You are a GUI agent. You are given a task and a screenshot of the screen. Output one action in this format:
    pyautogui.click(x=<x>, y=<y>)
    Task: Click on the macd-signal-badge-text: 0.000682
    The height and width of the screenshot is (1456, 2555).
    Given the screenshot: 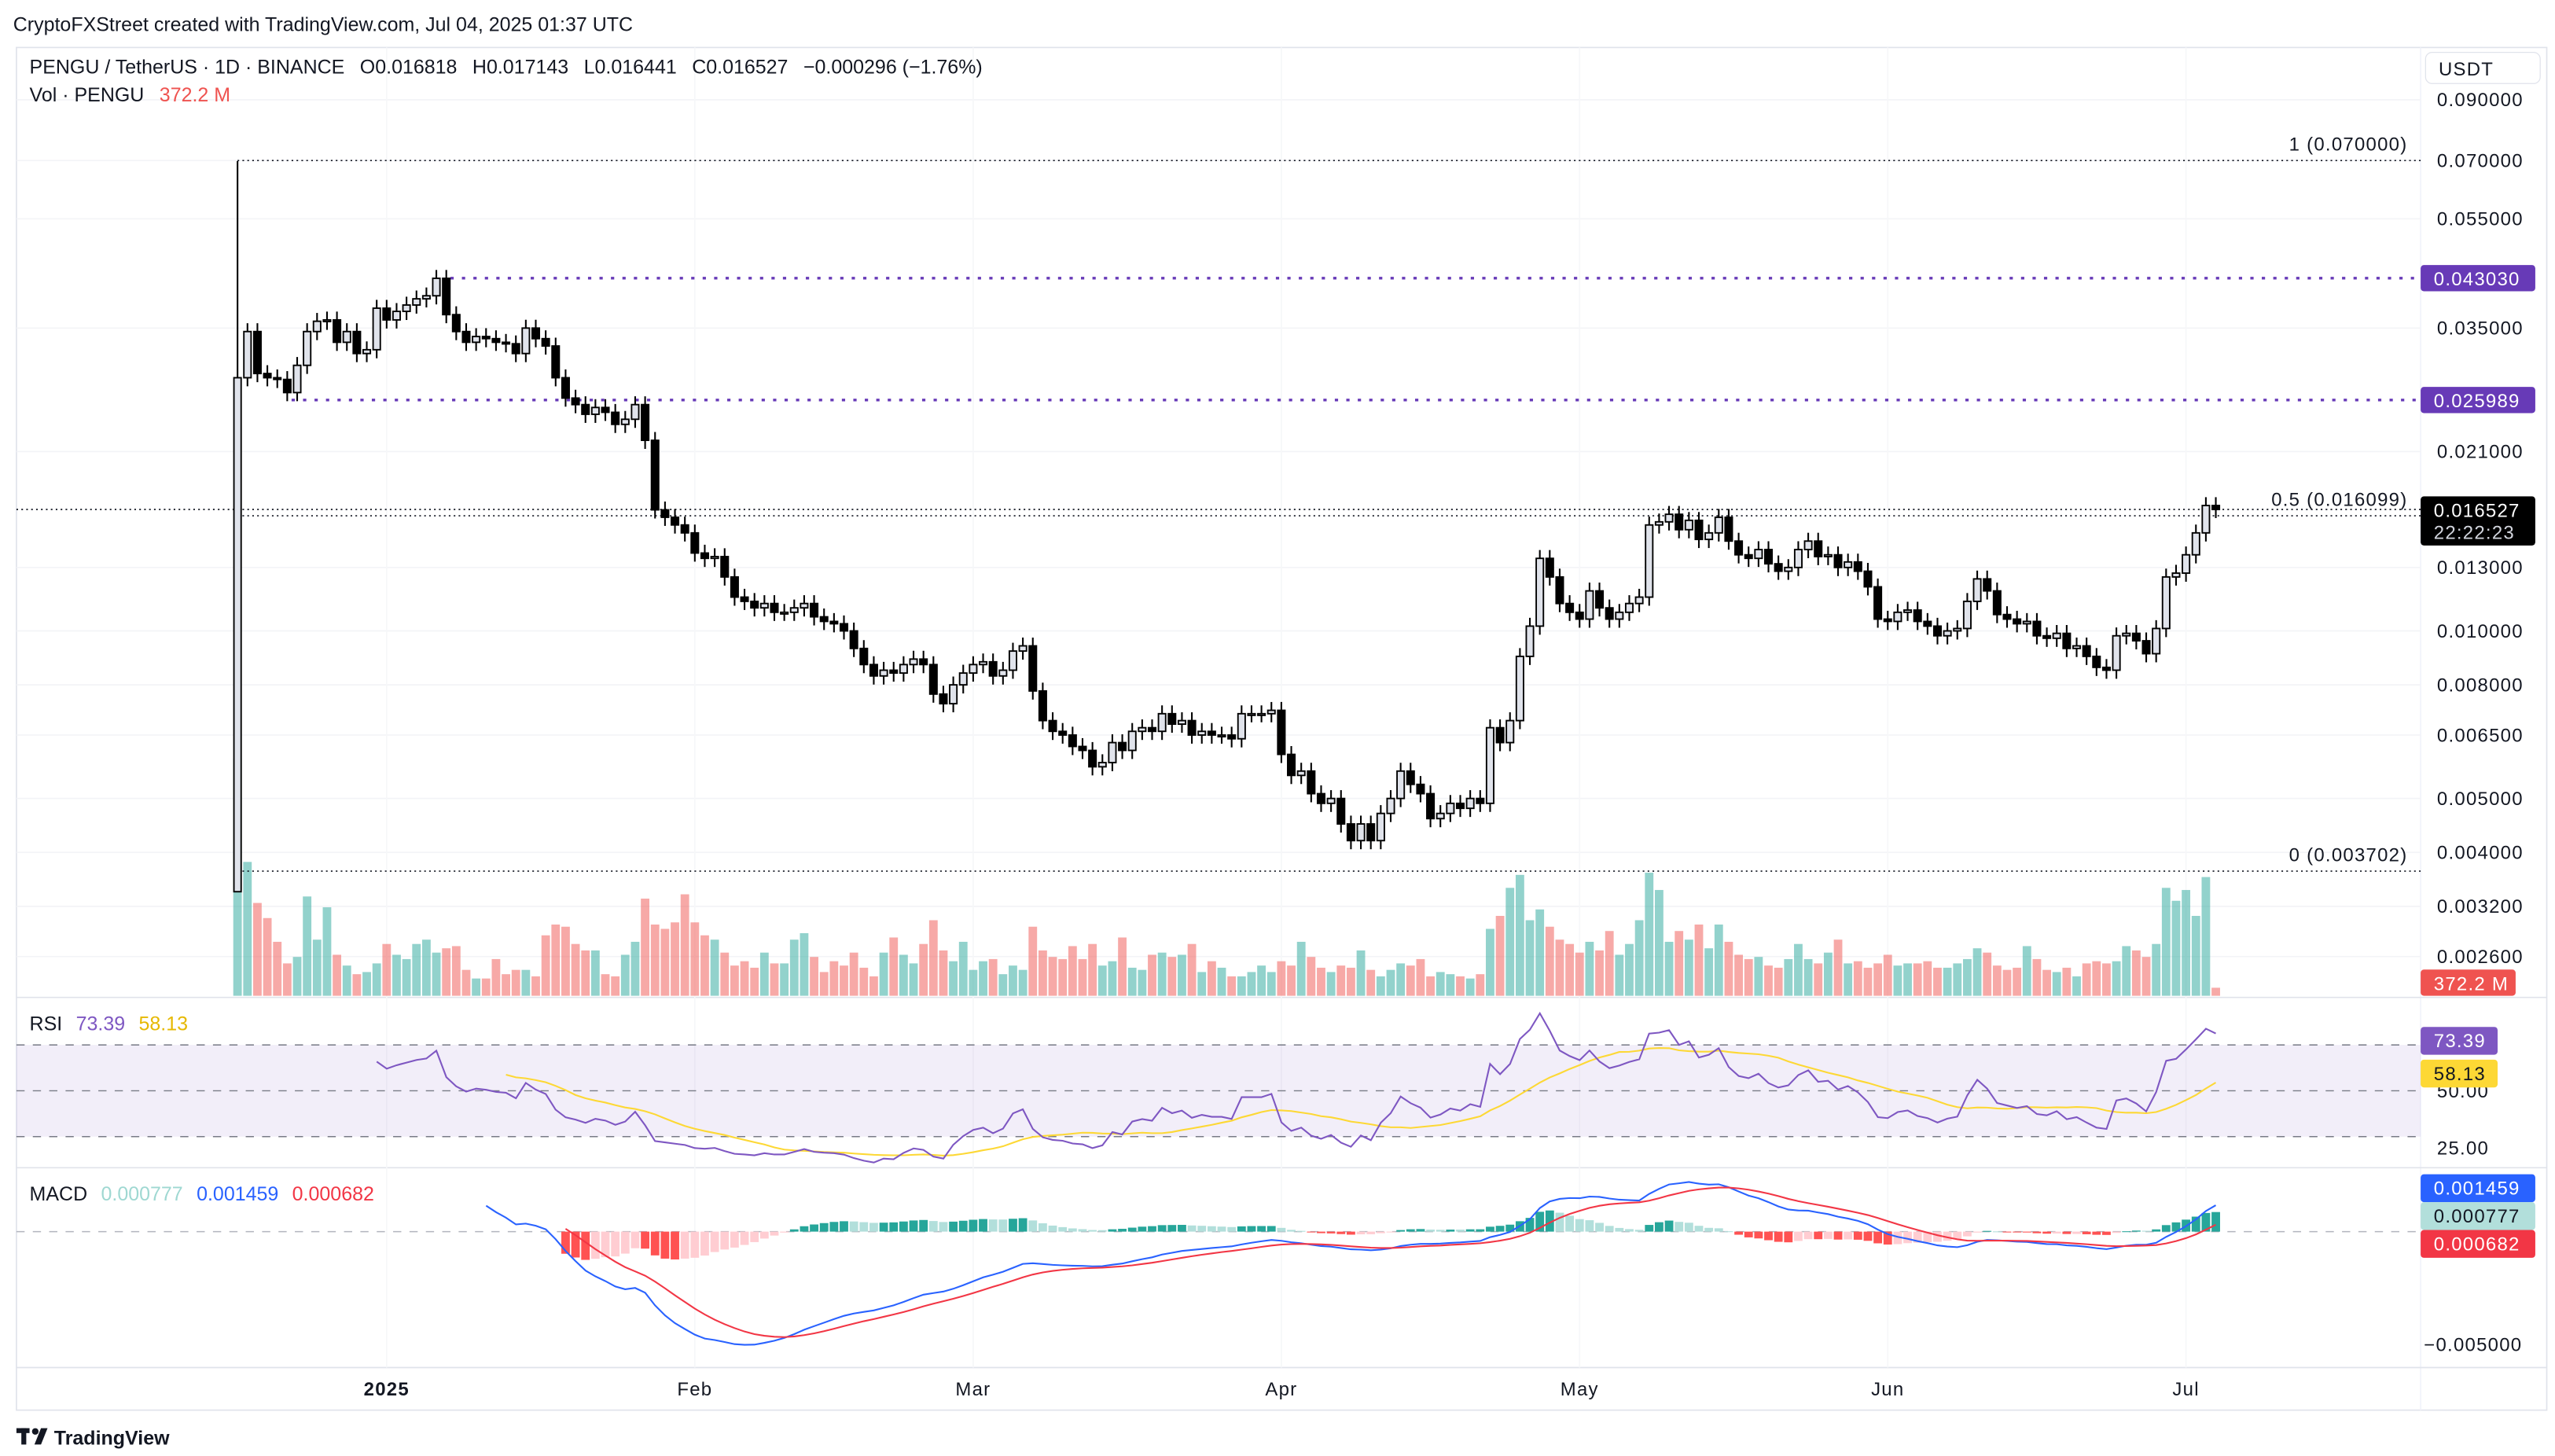 What is the action you would take?
    pyautogui.click(x=2477, y=1245)
    